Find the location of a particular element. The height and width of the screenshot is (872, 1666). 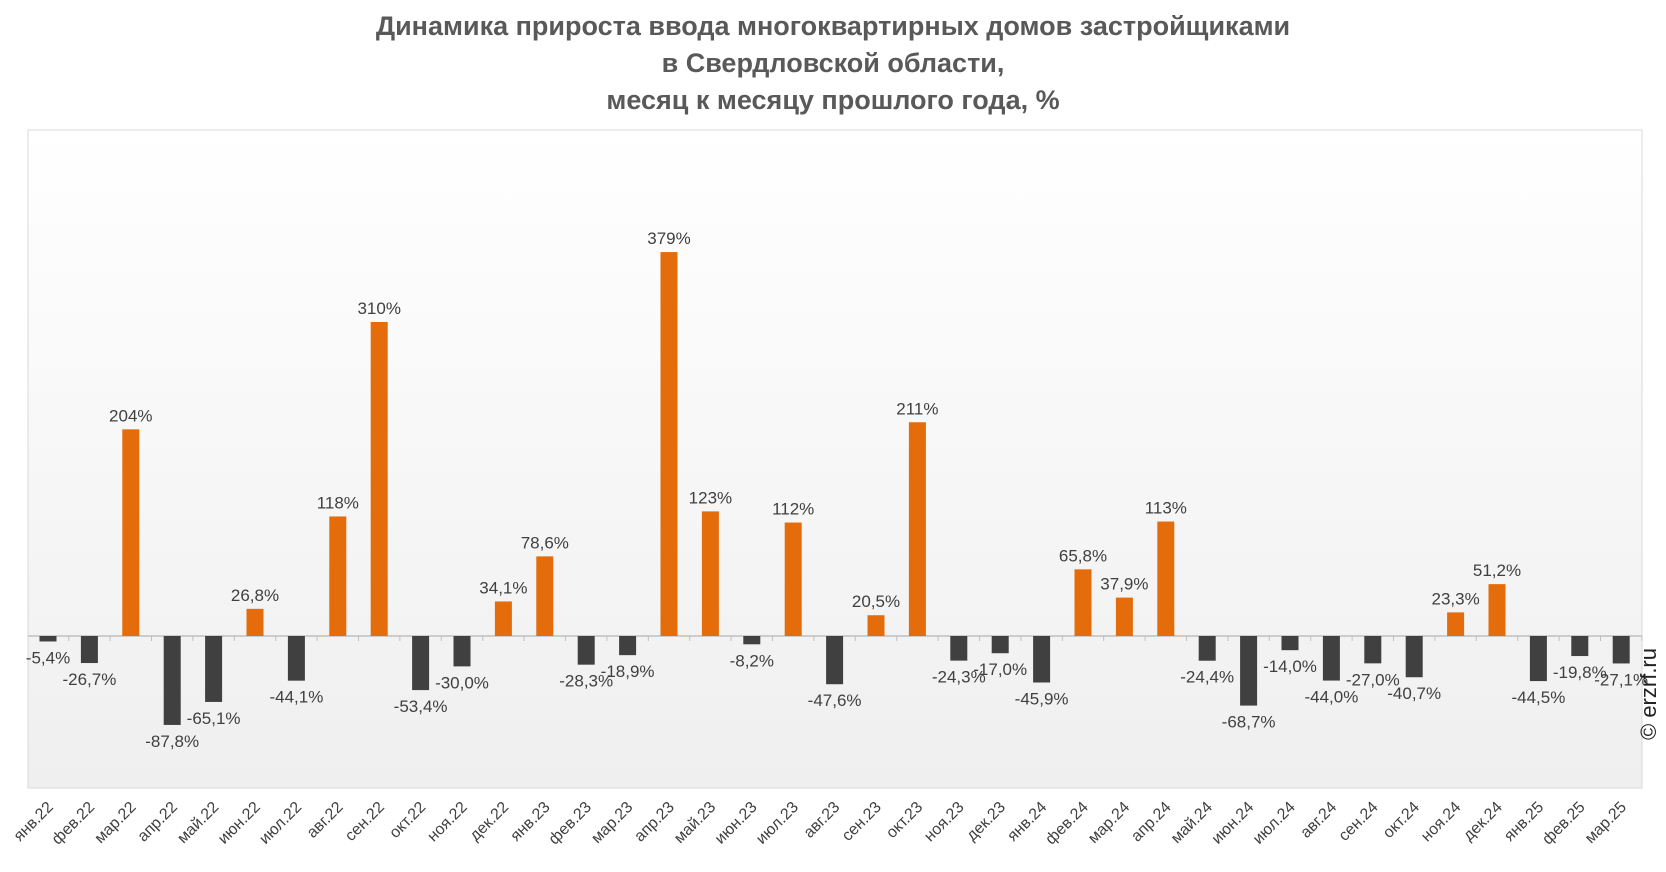

data-label: -14,0% is located at coordinates (1290, 666).